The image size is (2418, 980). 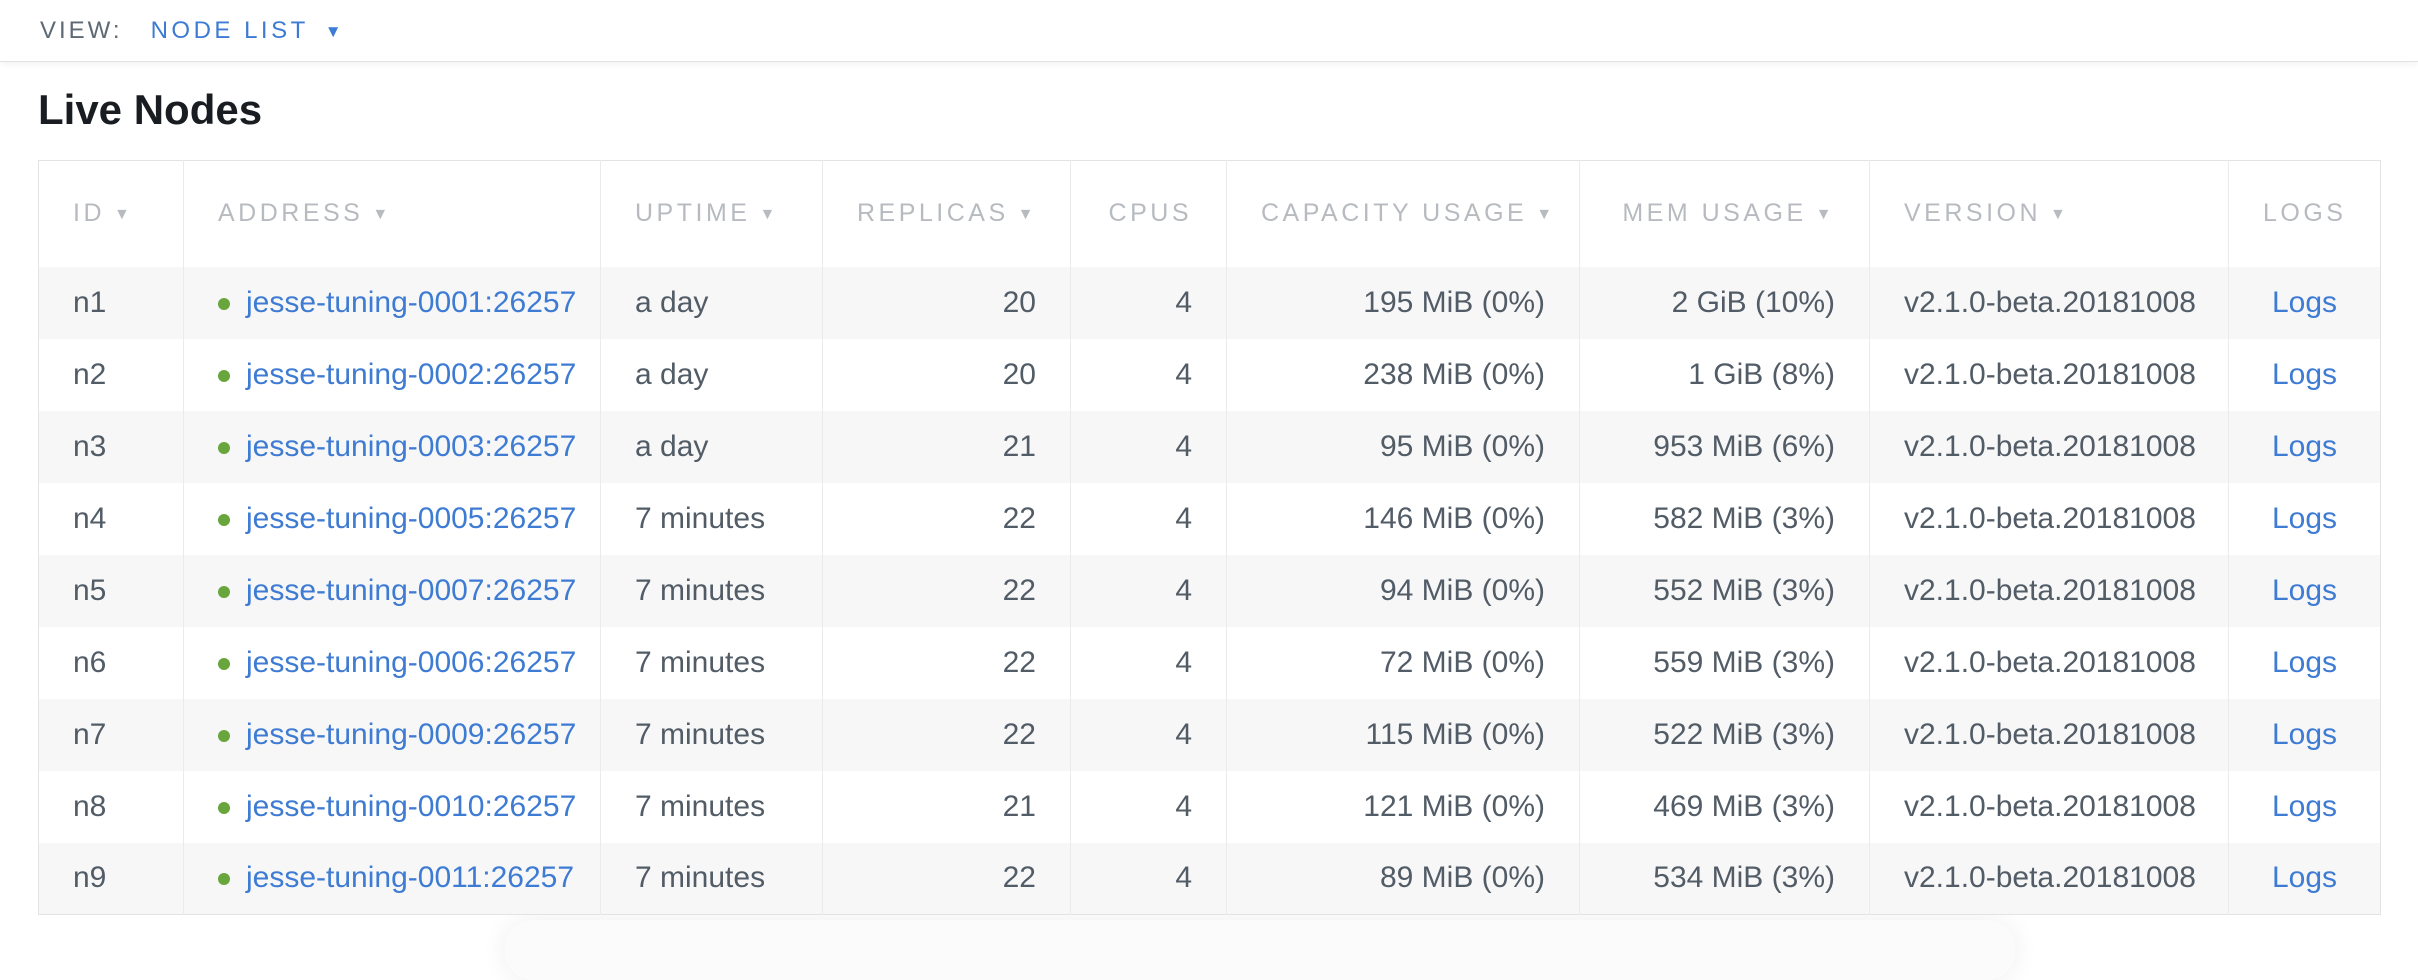 I want to click on node-mem-usage-cell: 522 MiB (3%), so click(x=1724, y=734).